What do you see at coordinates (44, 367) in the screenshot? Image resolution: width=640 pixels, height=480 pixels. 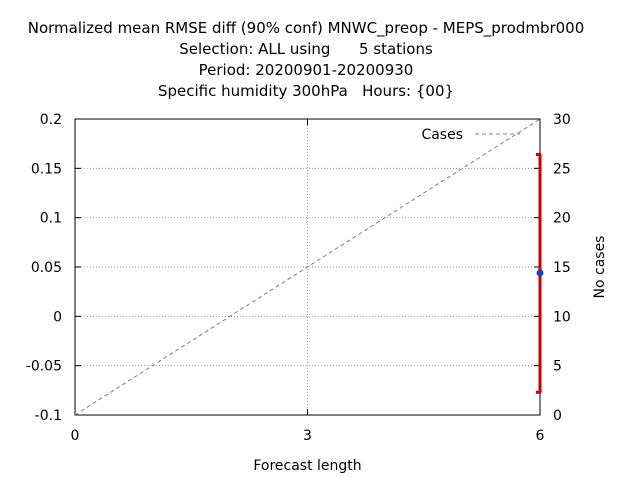 I see `y-tick-label: -0.05` at bounding box center [44, 367].